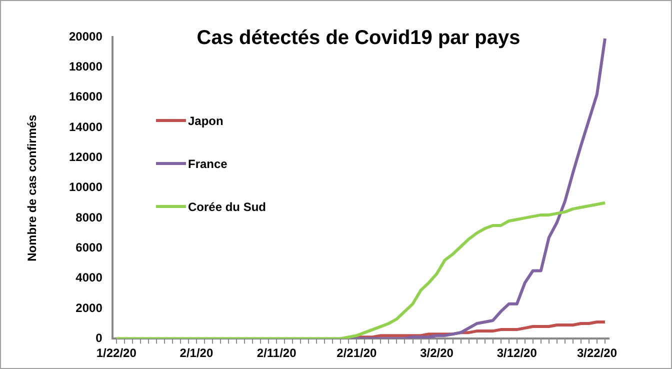 The width and height of the screenshot is (672, 369). What do you see at coordinates (116, 353) in the screenshot?
I see `x-tick-label: 1/22/20` at bounding box center [116, 353].